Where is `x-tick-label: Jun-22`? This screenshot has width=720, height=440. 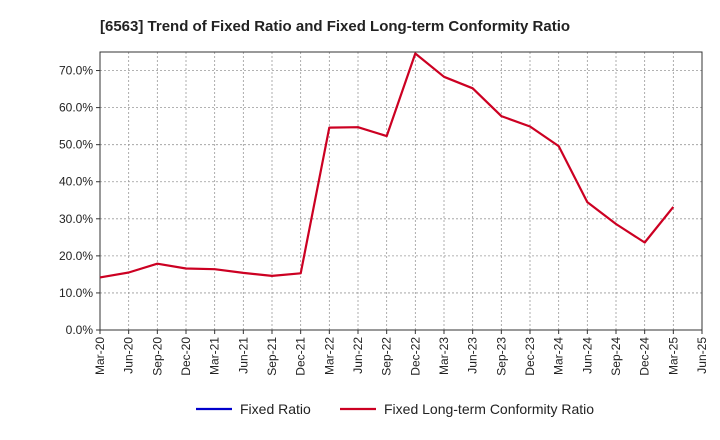
x-tick-label: Jun-22 is located at coordinates (358, 355).